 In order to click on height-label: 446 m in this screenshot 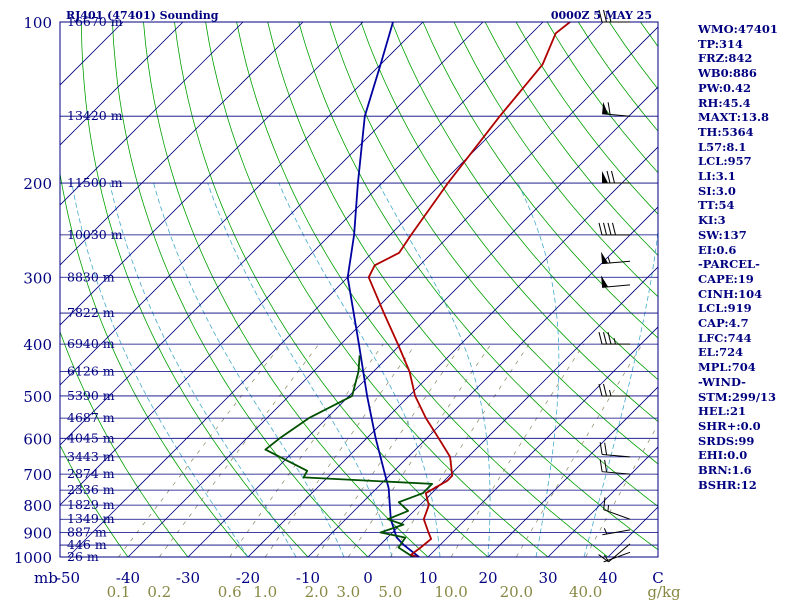, I will do `click(87, 544)`.